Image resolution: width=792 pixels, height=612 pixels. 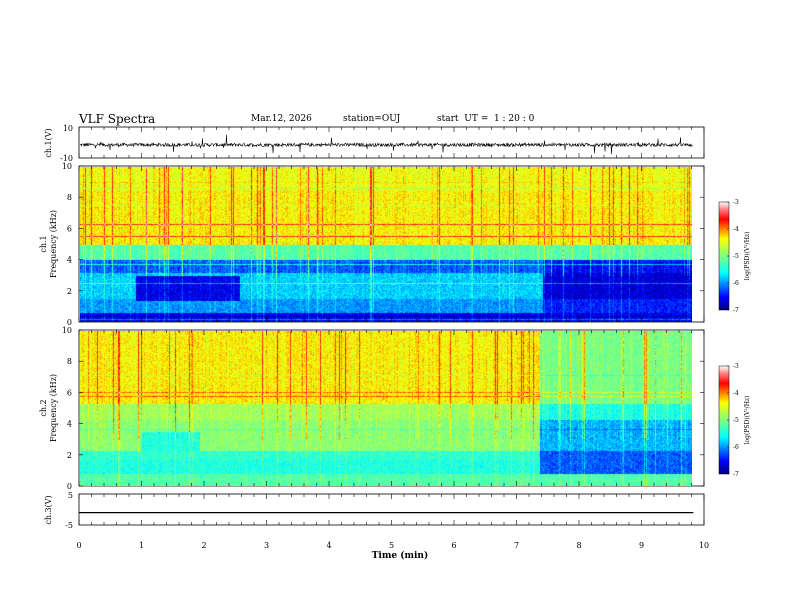 I want to click on ch3-ytick-label: 5, so click(x=70, y=495).